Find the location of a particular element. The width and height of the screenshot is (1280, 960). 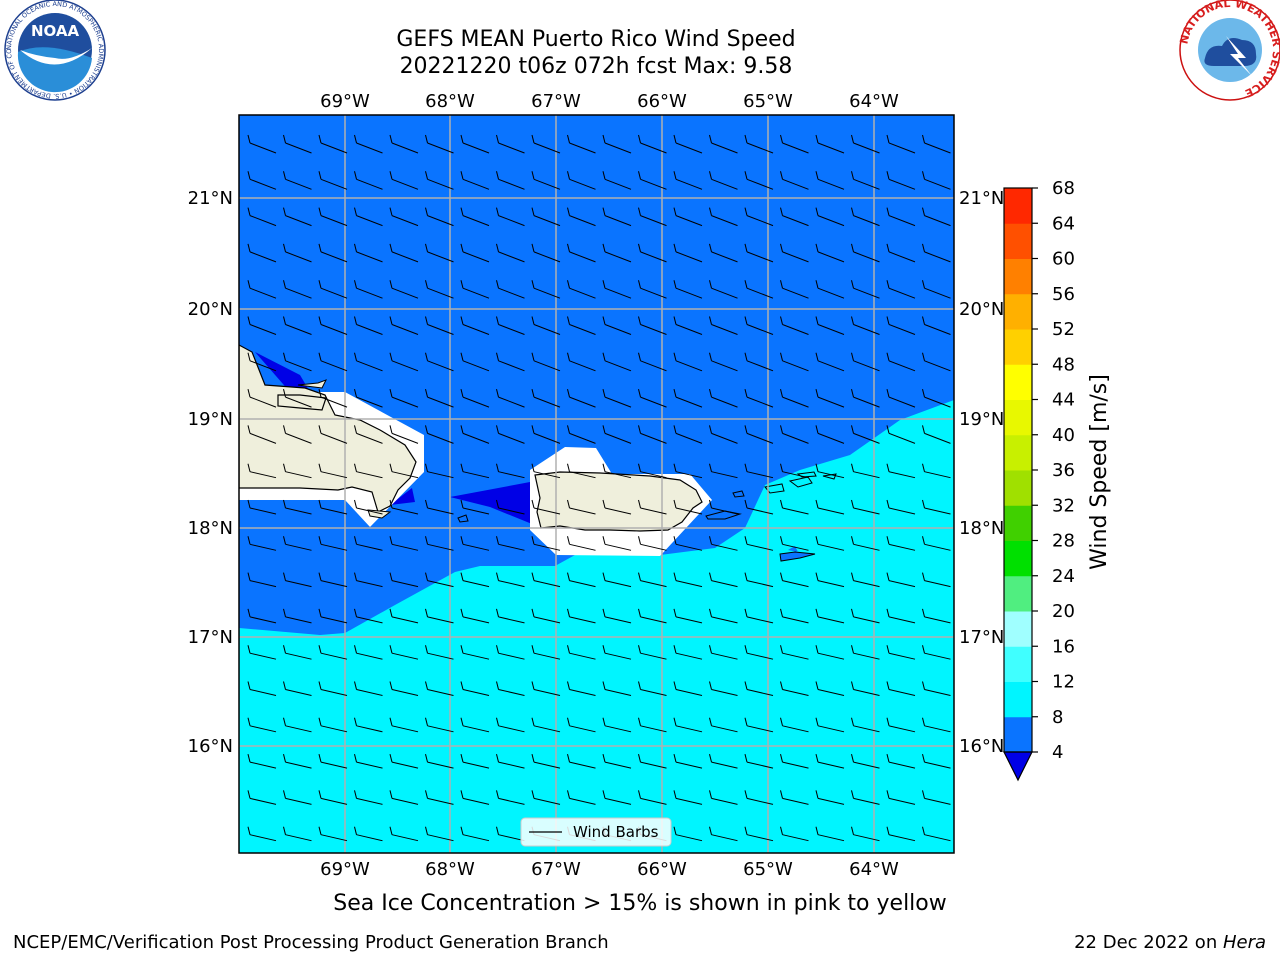

colorbar-tick-label: 36 is located at coordinates (1063, 470).